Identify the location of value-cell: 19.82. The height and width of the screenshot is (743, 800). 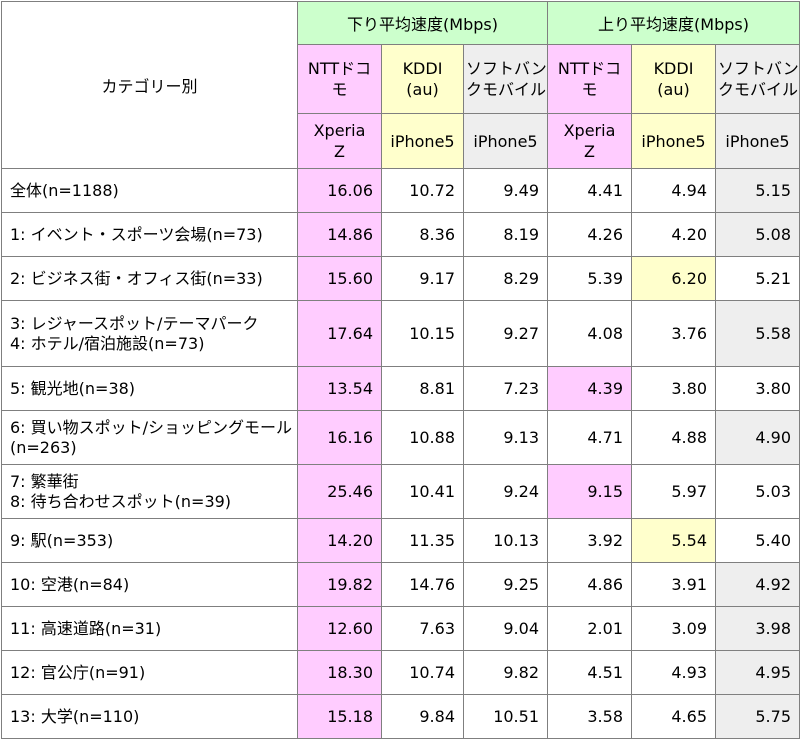
(339, 584).